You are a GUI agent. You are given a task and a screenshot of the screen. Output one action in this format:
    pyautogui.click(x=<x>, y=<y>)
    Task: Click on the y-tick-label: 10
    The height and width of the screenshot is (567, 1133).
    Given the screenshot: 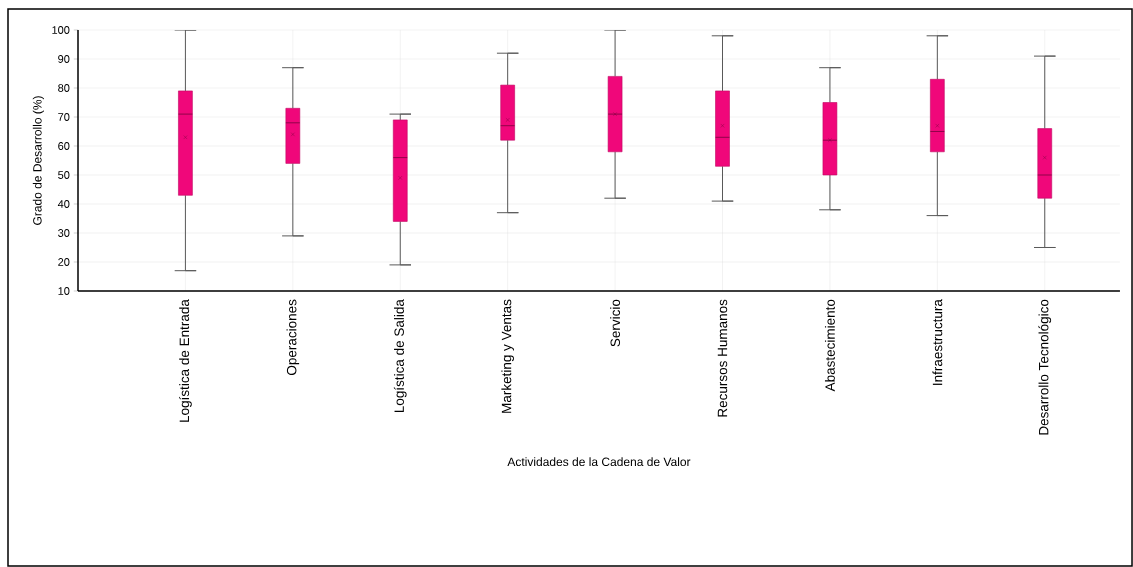 What is the action you would take?
    pyautogui.click(x=64, y=291)
    